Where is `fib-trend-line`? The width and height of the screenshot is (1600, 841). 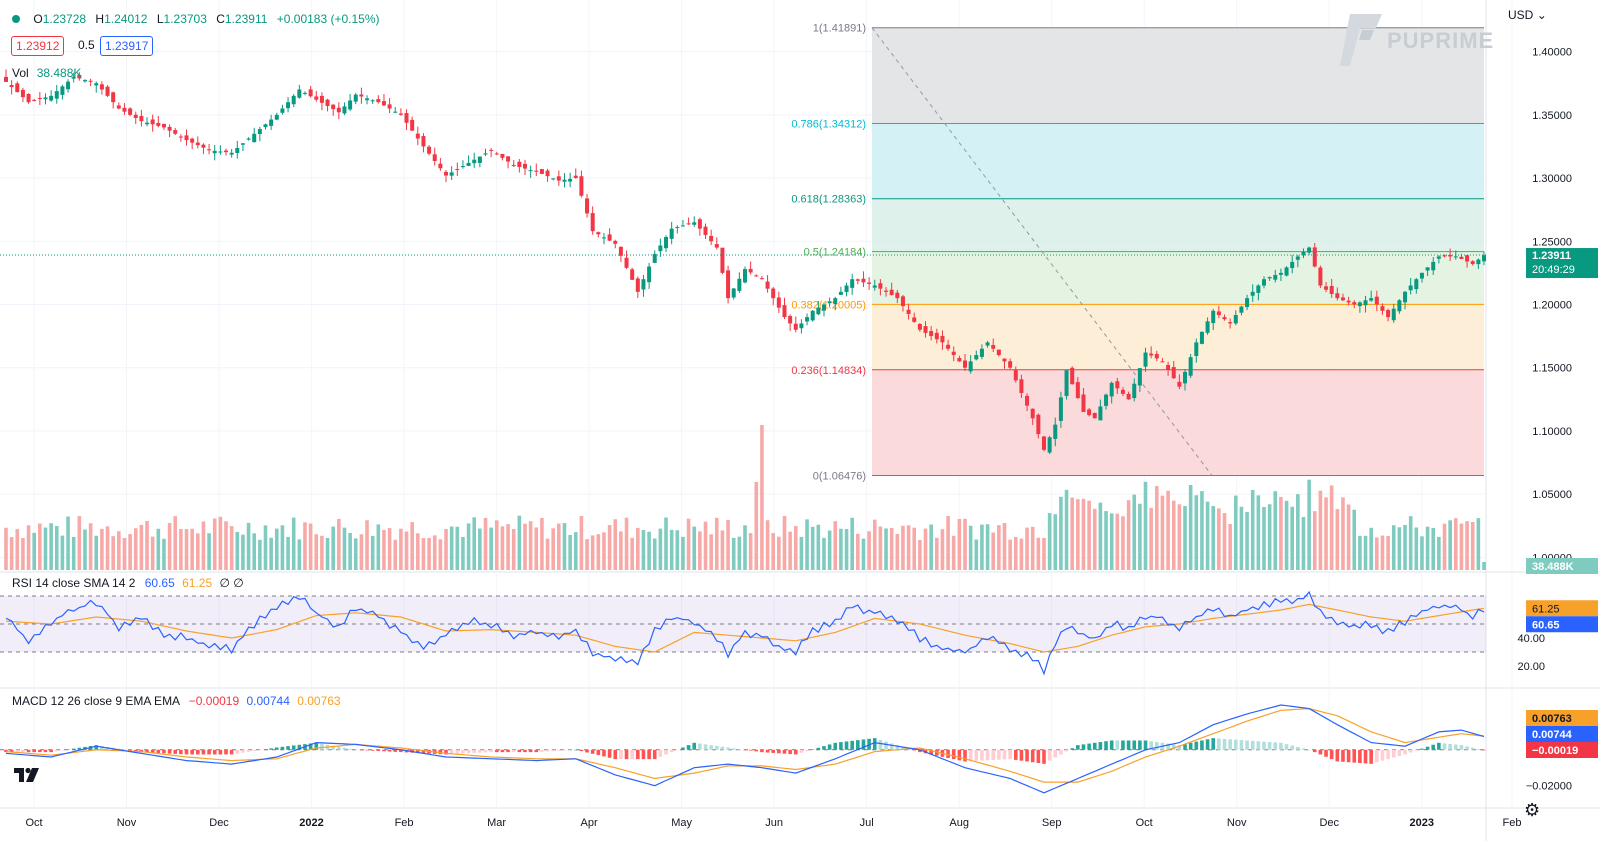
fib-trend-line is located at coordinates (1042, 251).